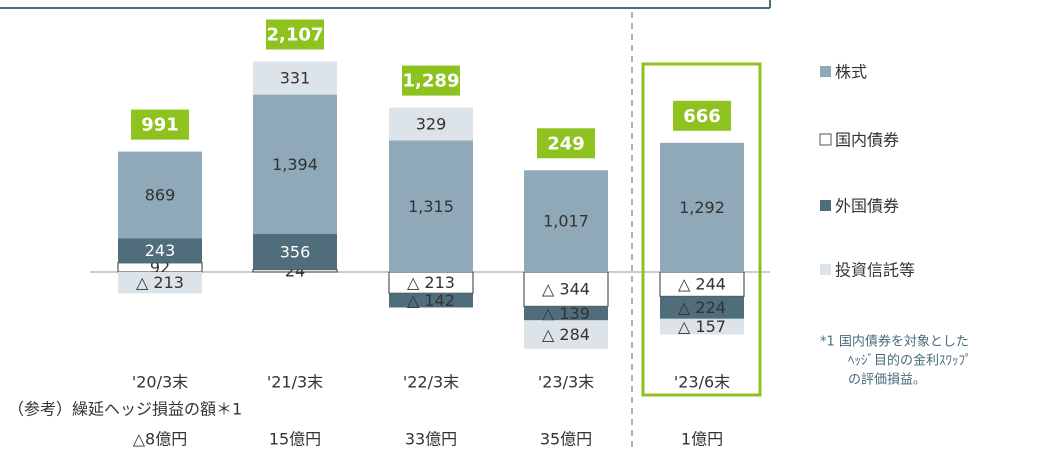  I want to click on reference-title: （参考）繰延ヘッジ損益の額＊1, so click(125, 409).